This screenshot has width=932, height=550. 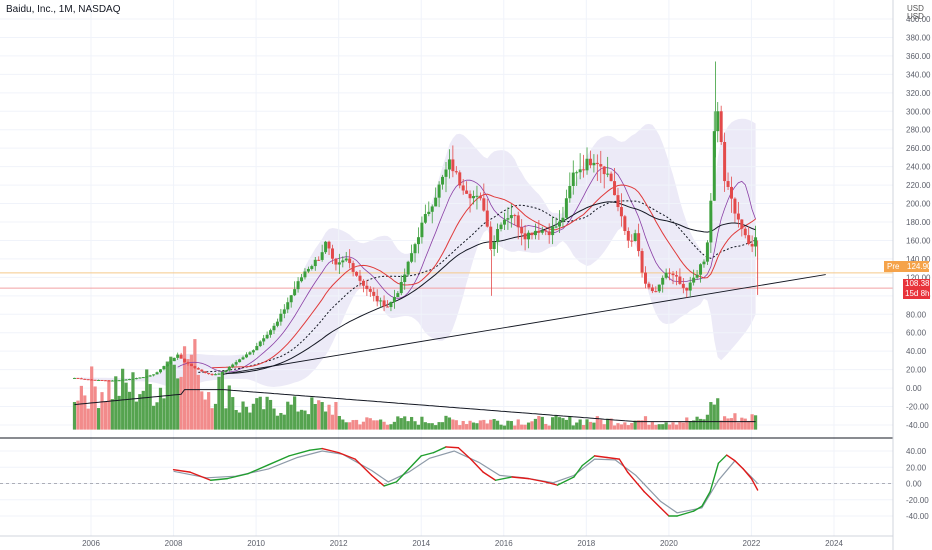 What do you see at coordinates (466, 482) in the screenshot?
I see `signal-line` at bounding box center [466, 482].